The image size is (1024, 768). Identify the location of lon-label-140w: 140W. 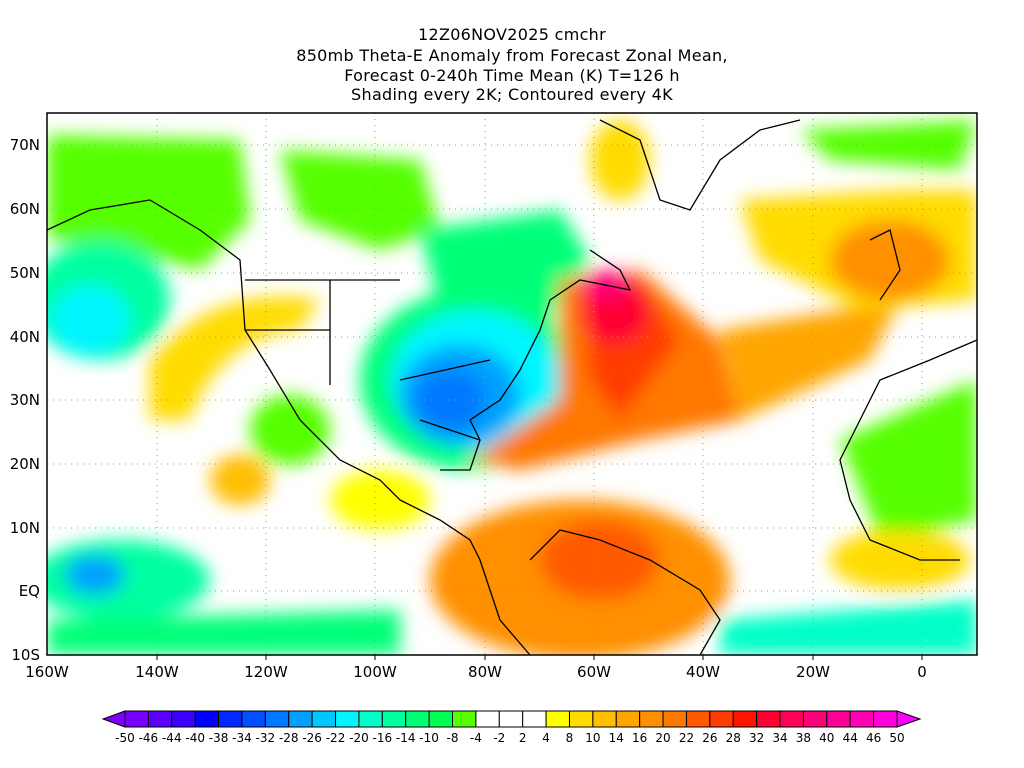
(157, 672).